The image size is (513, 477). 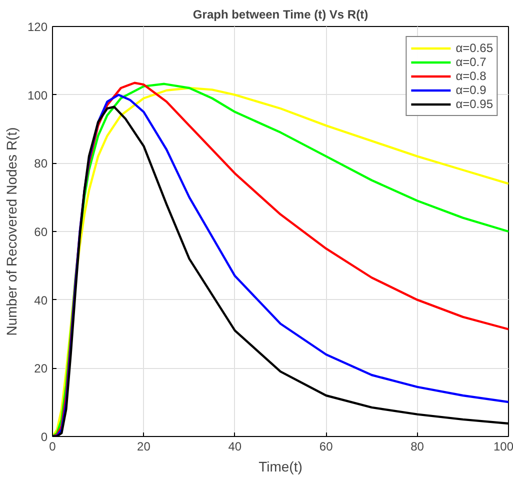 I want to click on x-tick-label: 80, so click(x=417, y=447).